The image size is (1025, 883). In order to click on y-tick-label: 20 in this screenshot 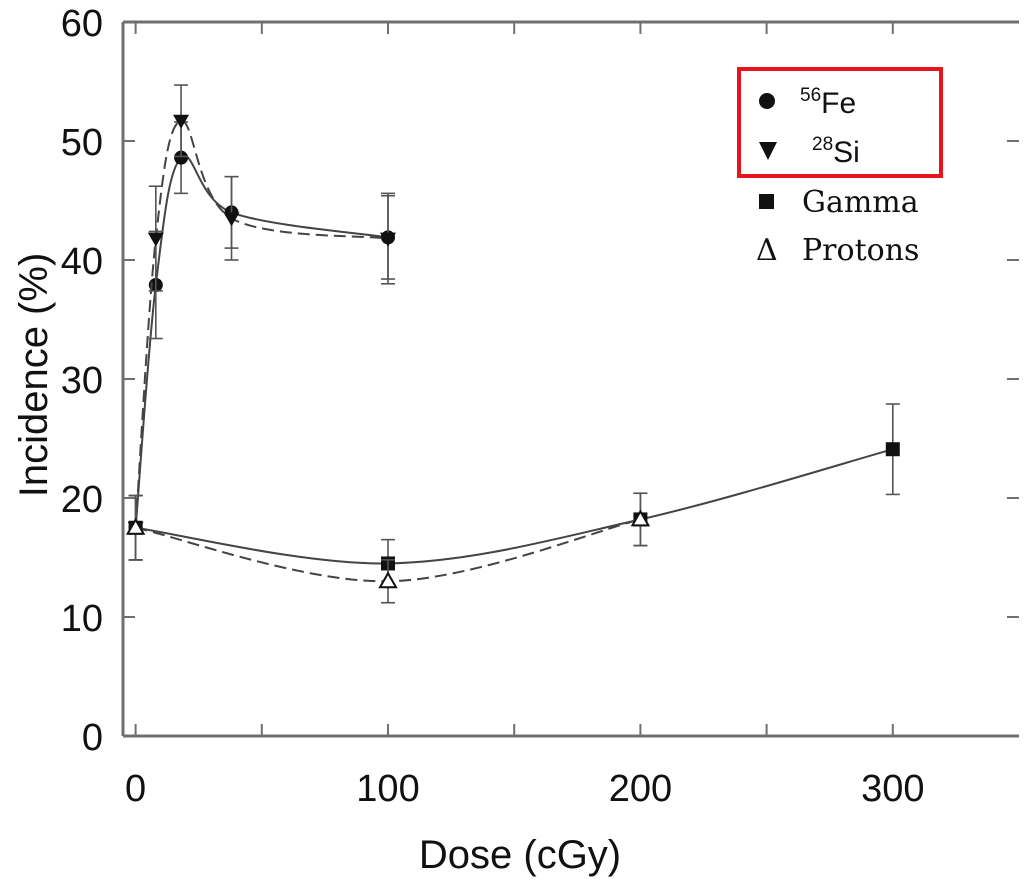, I will do `click(82, 500)`.